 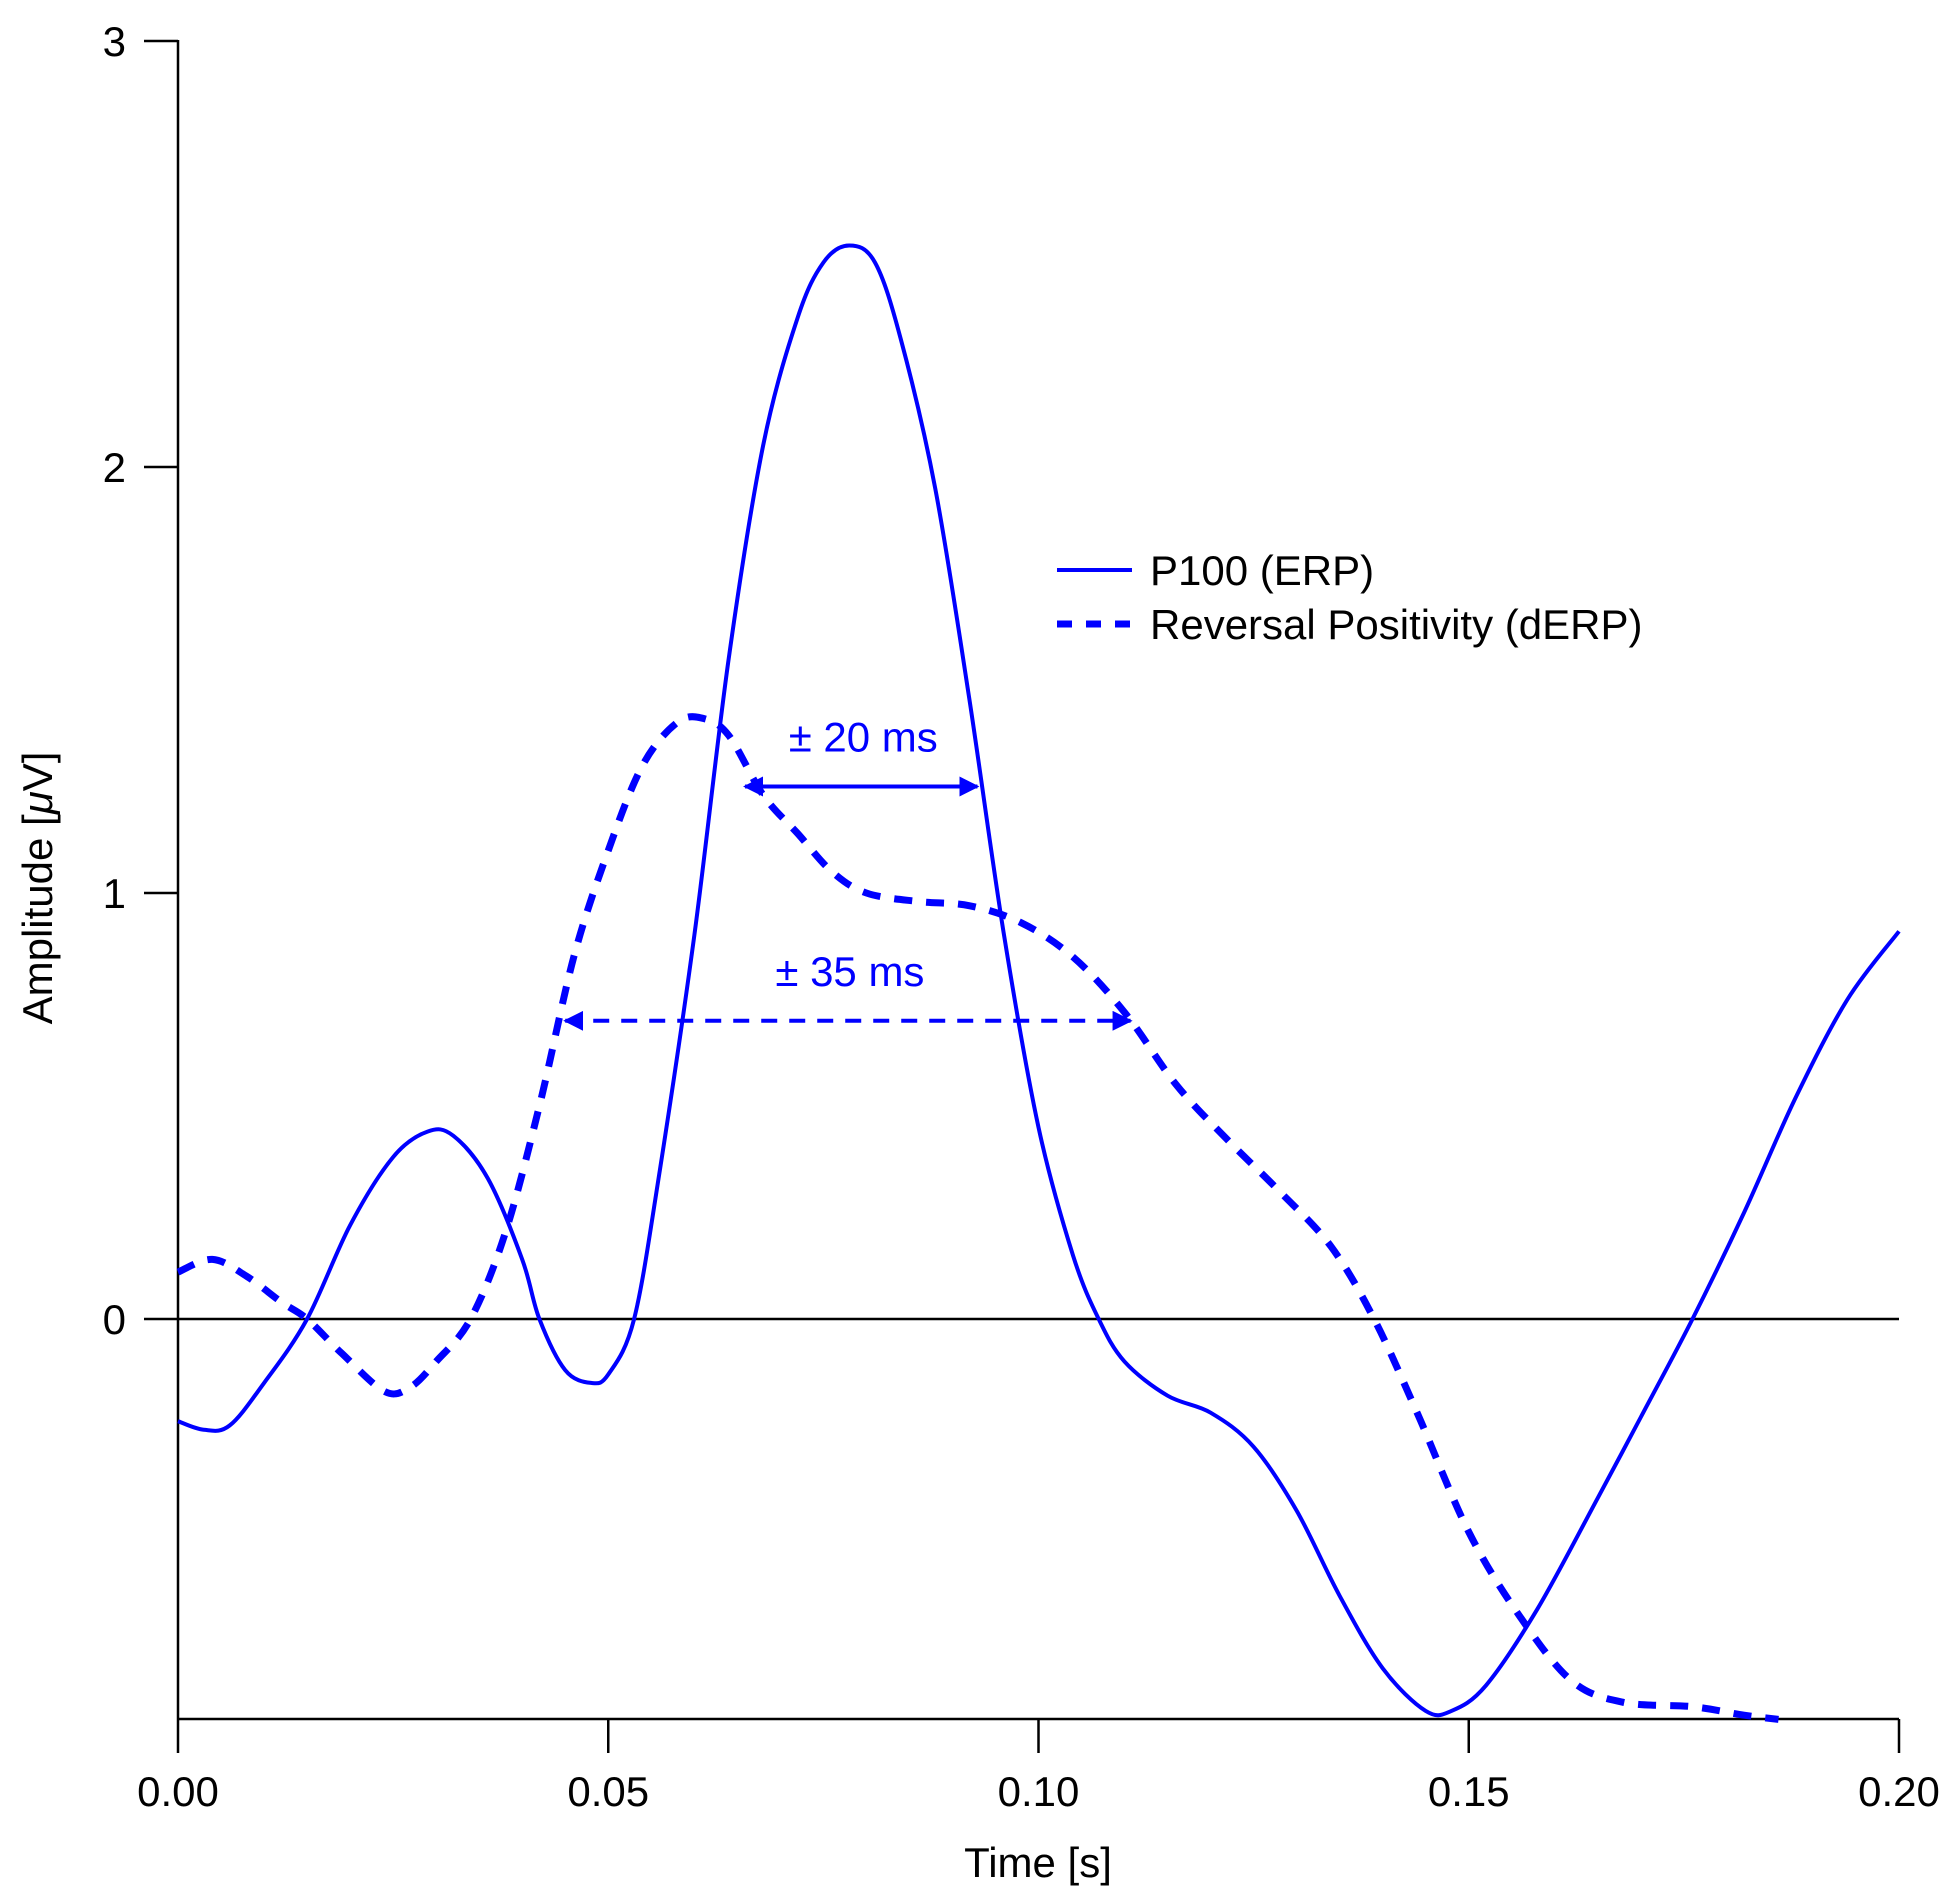 I want to click on annotations: ± 20 ms ± 35 ms, so click(x=848, y=872).